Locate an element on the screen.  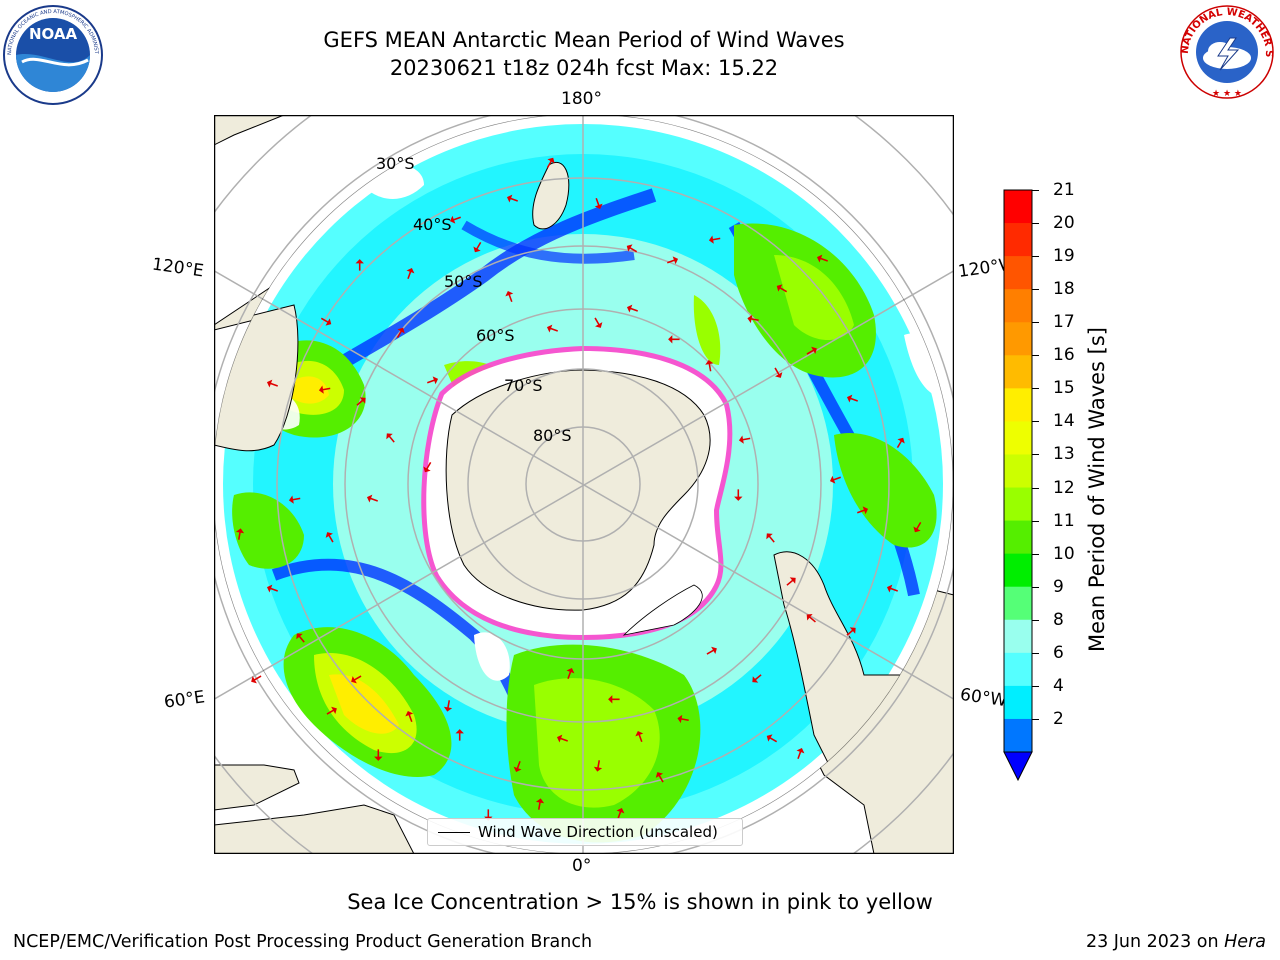
noaa-logo-text: NOAA is located at coordinates (53, 34).